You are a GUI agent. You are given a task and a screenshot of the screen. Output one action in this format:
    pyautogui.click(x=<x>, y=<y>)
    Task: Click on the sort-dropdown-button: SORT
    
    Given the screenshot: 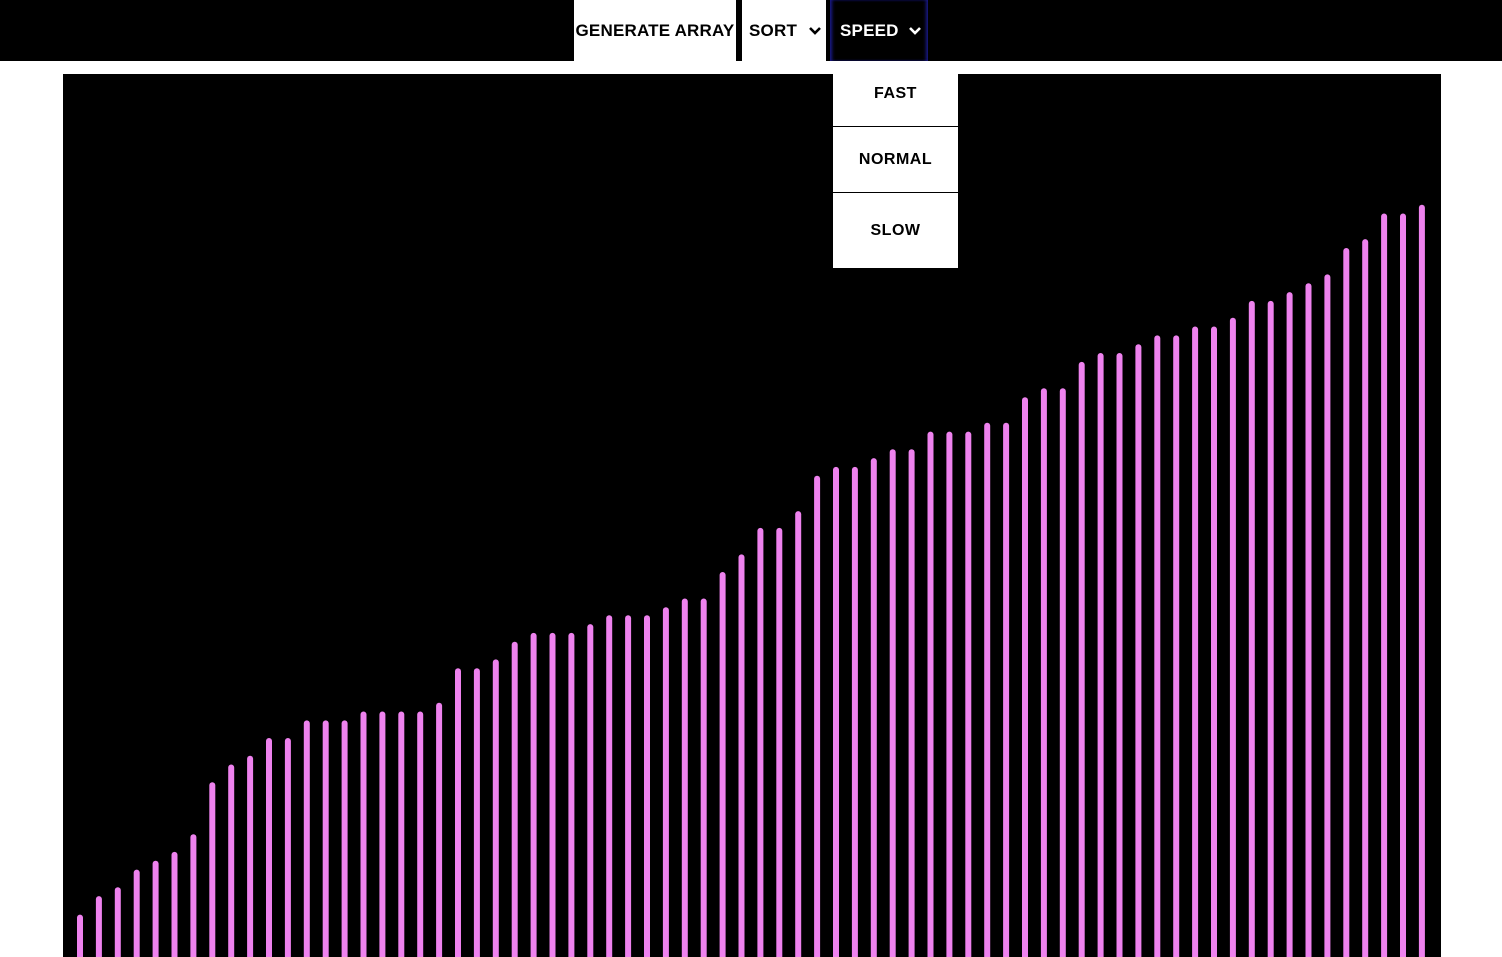 What is the action you would take?
    pyautogui.click(x=784, y=30)
    